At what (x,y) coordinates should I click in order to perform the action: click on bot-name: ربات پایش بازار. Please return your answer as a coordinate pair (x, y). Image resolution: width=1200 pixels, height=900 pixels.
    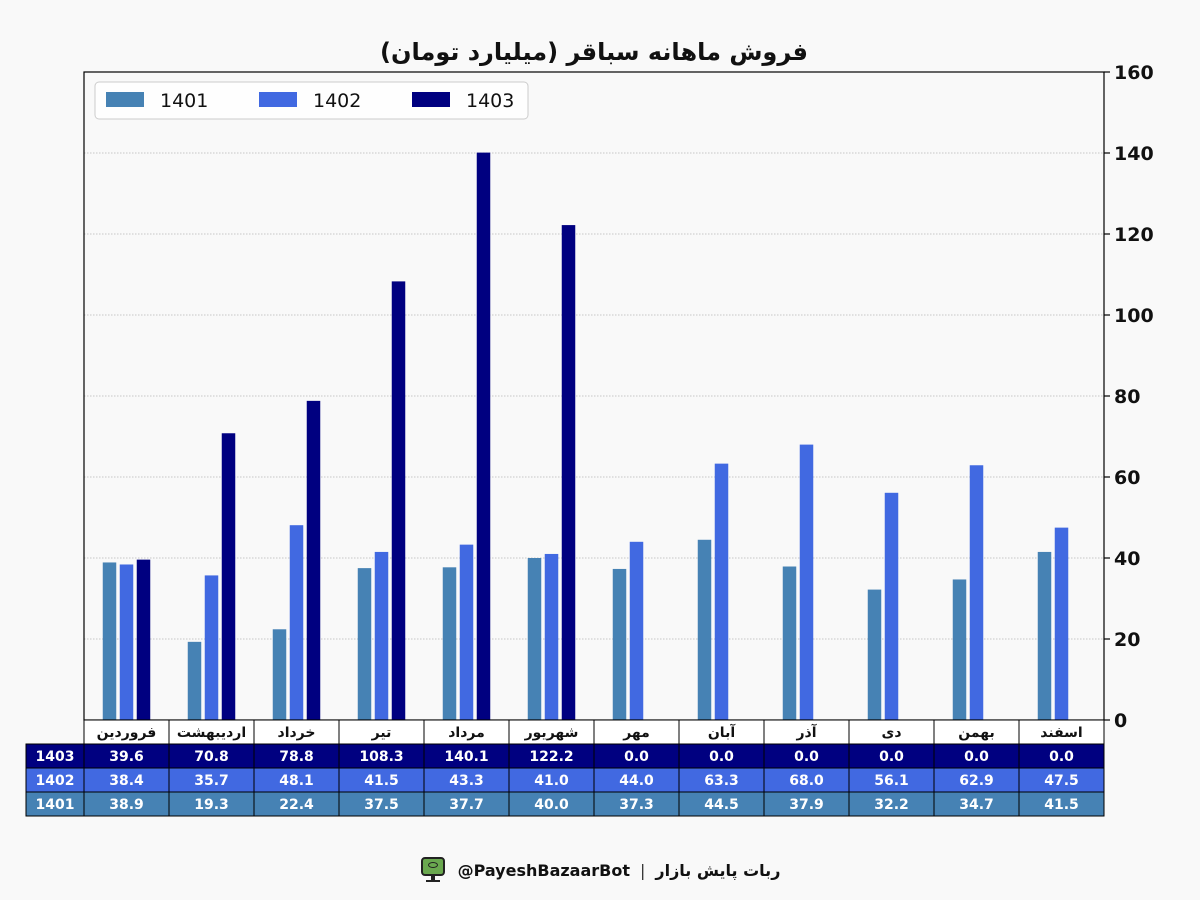
    Looking at the image, I should click on (718, 870).